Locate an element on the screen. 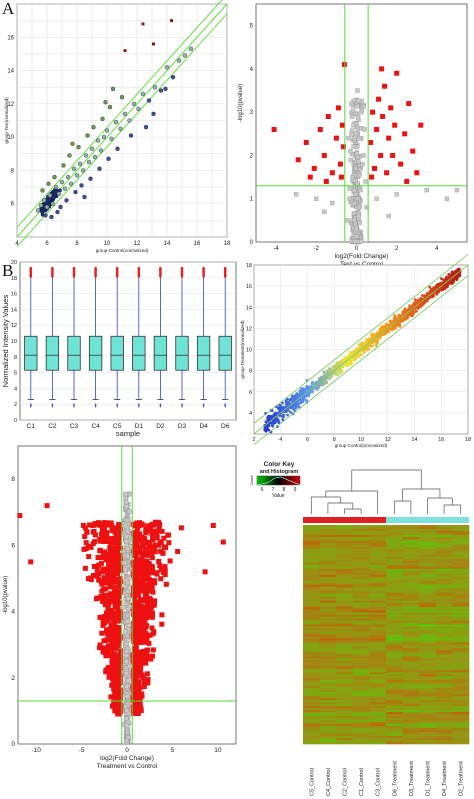 This screenshot has width=474, height=799. boxplot-category-label: C2 is located at coordinates (52, 426).